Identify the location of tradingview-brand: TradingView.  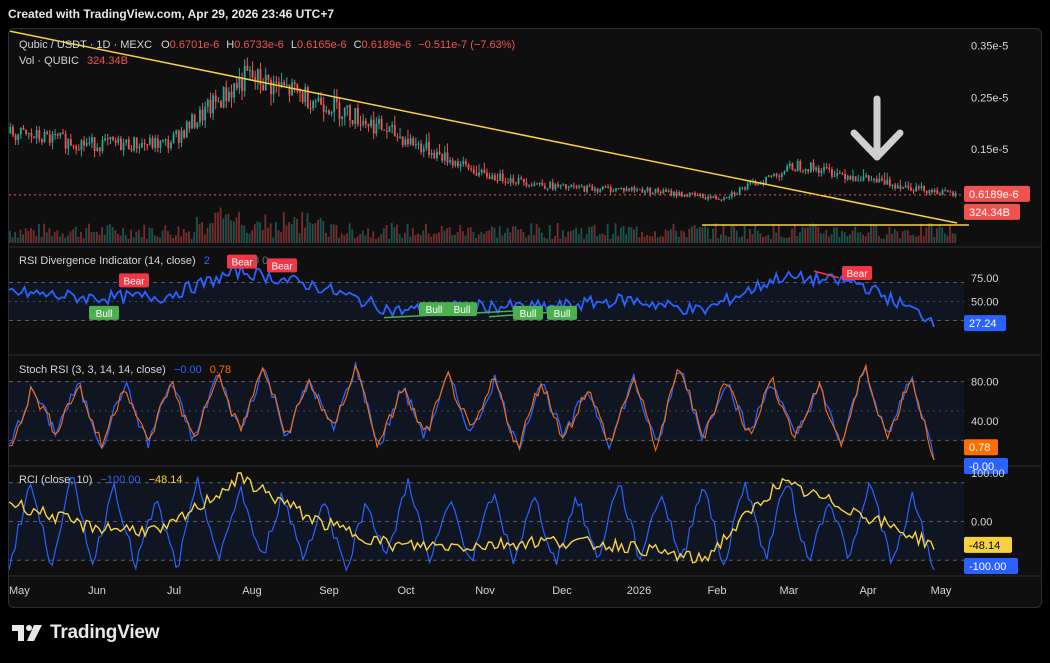
(105, 632).